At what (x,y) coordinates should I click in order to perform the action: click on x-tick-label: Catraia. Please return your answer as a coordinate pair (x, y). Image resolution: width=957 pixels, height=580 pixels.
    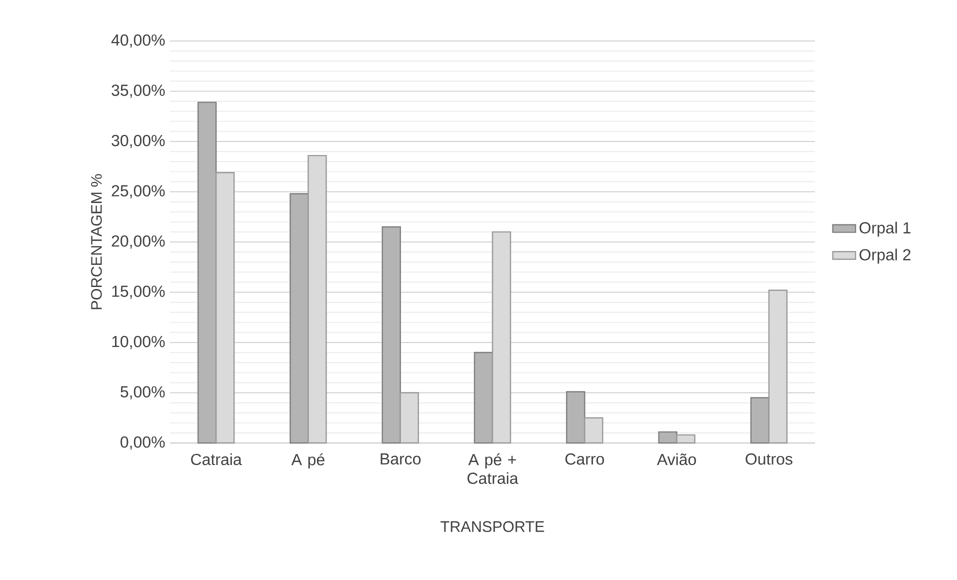
    Looking at the image, I should click on (216, 459).